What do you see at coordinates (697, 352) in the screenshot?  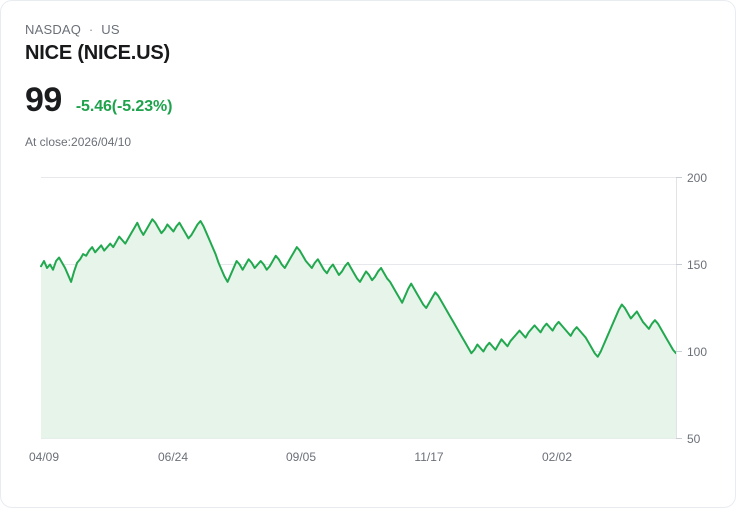 I see `y-tick-label-2: 100` at bounding box center [697, 352].